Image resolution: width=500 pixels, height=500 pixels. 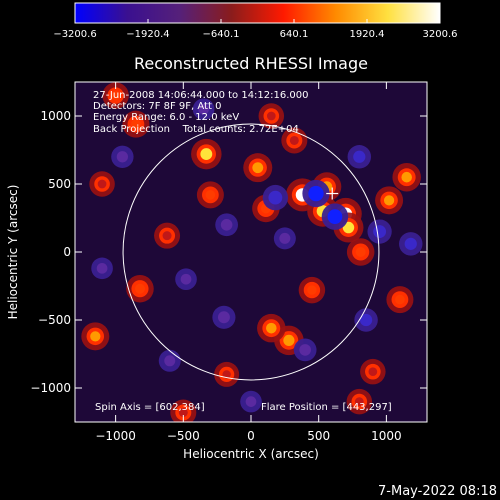 What do you see at coordinates (220, 34) in the screenshot?
I see `colorbar-tick-label: −640.1` at bounding box center [220, 34].